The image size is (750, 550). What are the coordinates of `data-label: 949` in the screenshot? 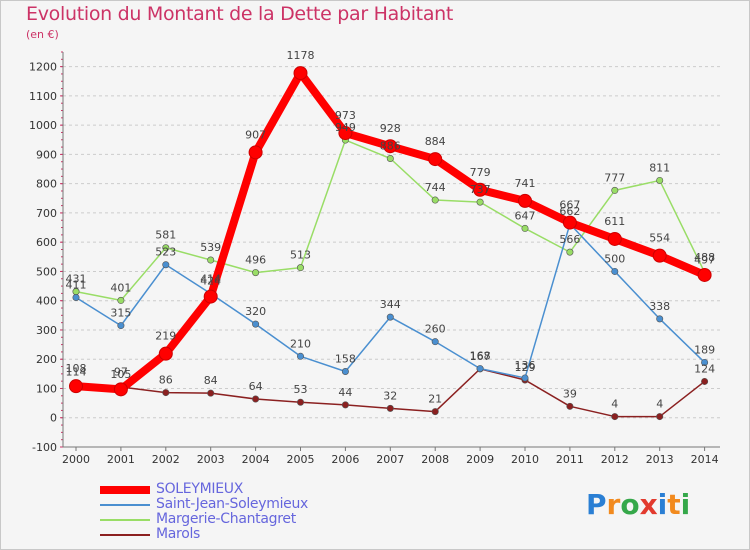 It's located at (345, 127).